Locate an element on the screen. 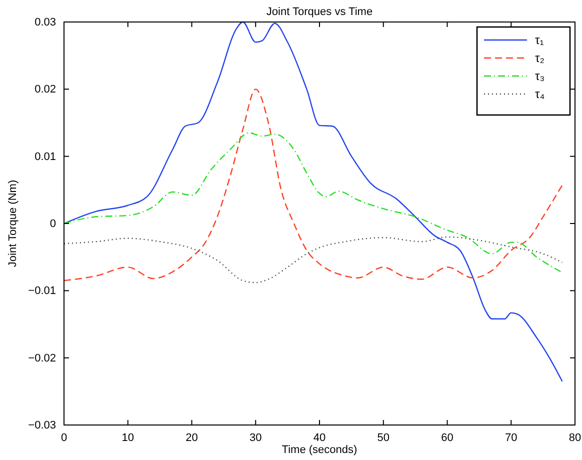  y-tick-label: 0 is located at coordinates (53, 224).